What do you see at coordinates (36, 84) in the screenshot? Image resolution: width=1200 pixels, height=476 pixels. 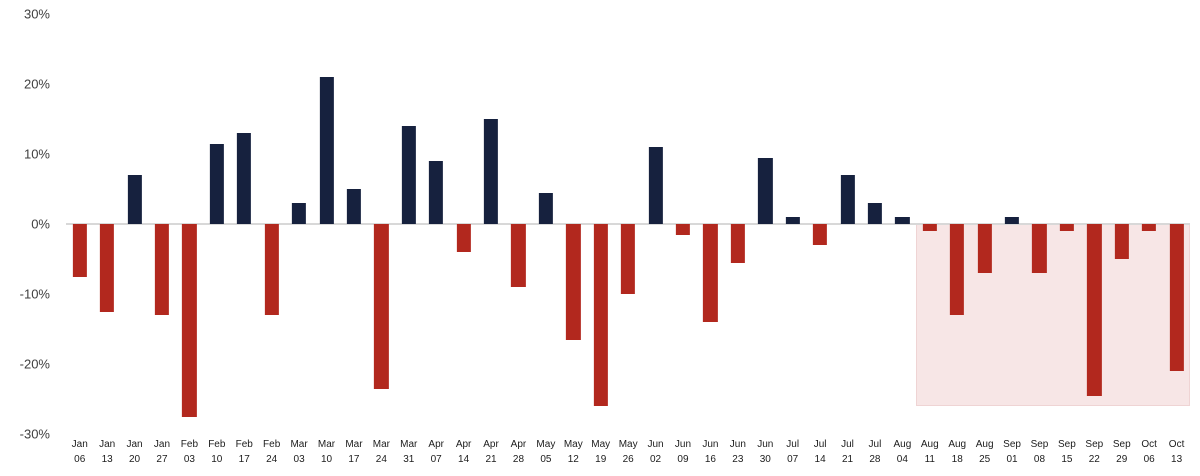 I see `y-tick-label: 20%` at bounding box center [36, 84].